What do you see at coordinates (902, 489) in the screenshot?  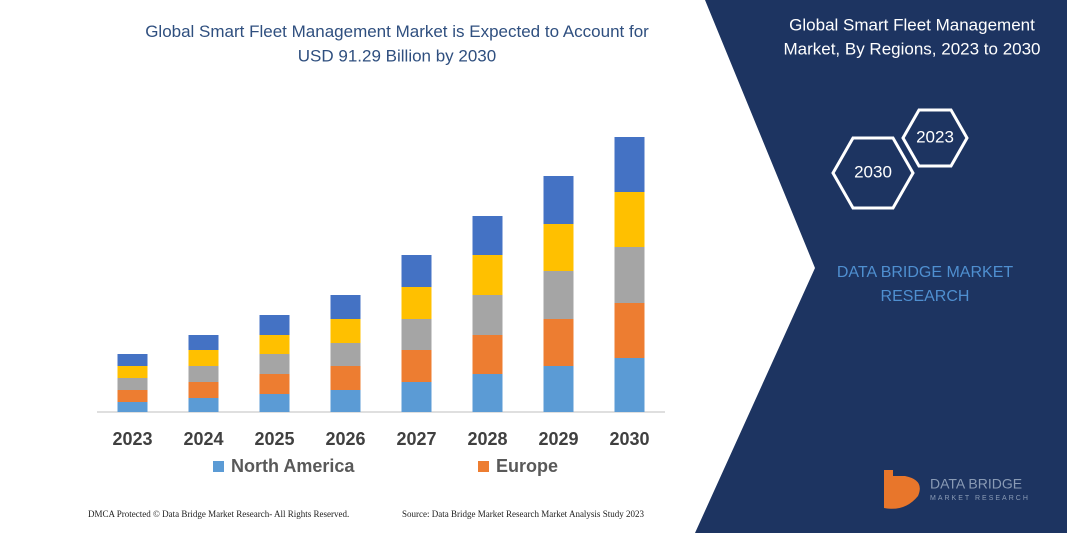 I see `logo-icon` at bounding box center [902, 489].